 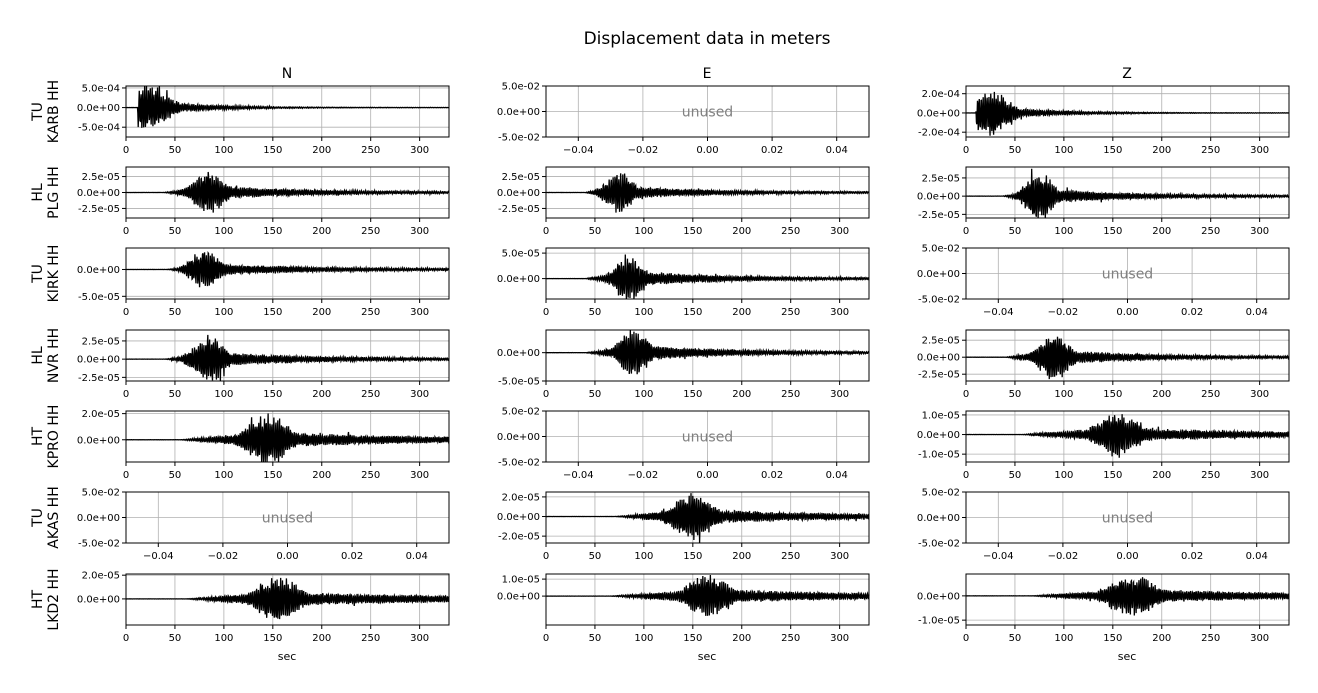 I want to click on y-tick-label: -5.0e-05, so click(x=99, y=297).